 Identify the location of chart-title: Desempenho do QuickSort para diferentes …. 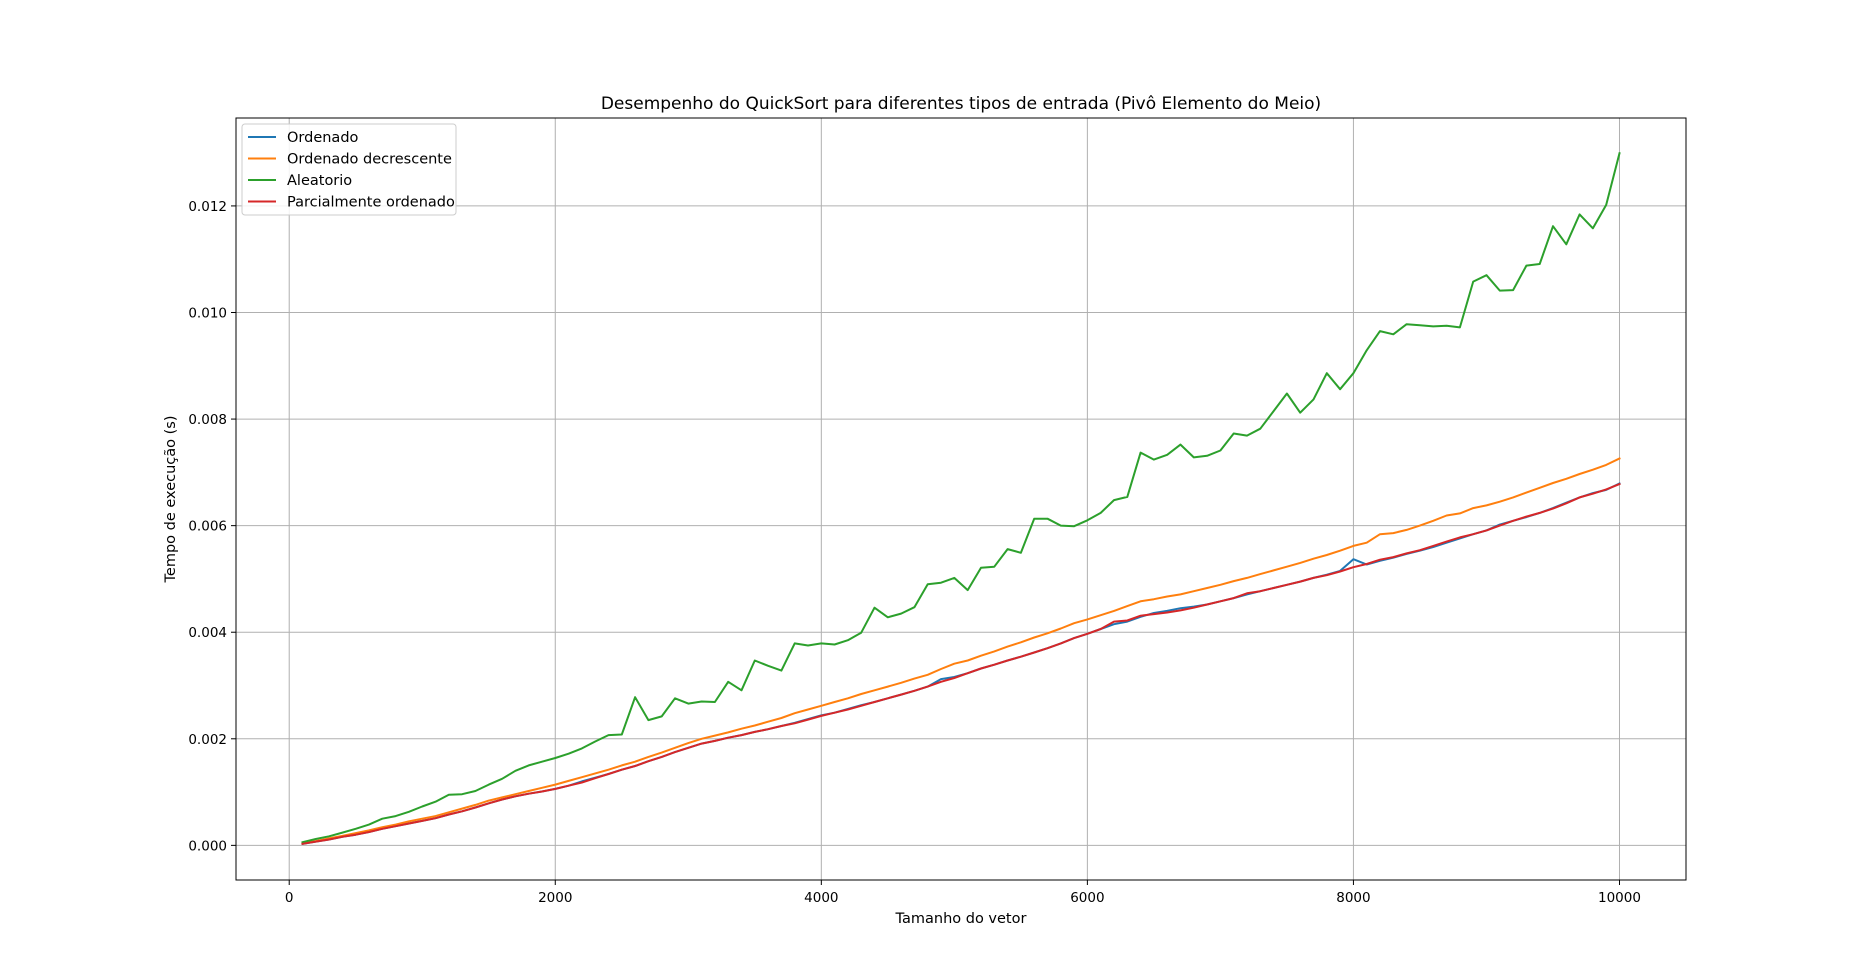
(961, 104).